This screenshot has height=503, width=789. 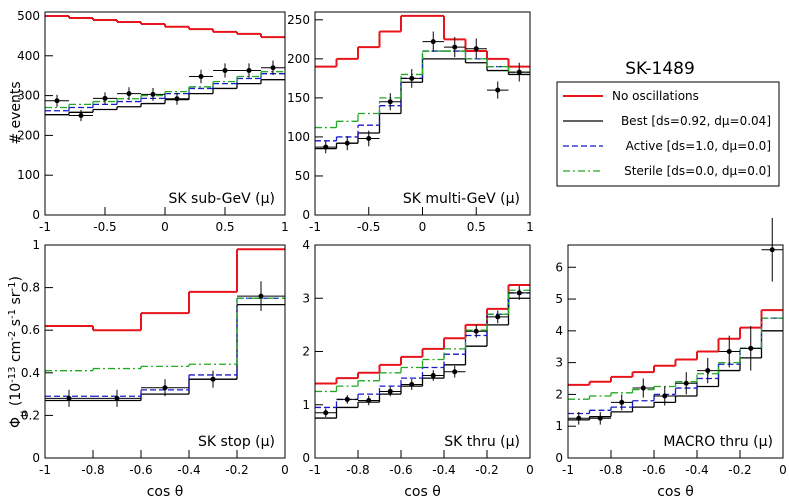 I want to click on label-part: (10, so click(x=16, y=397).